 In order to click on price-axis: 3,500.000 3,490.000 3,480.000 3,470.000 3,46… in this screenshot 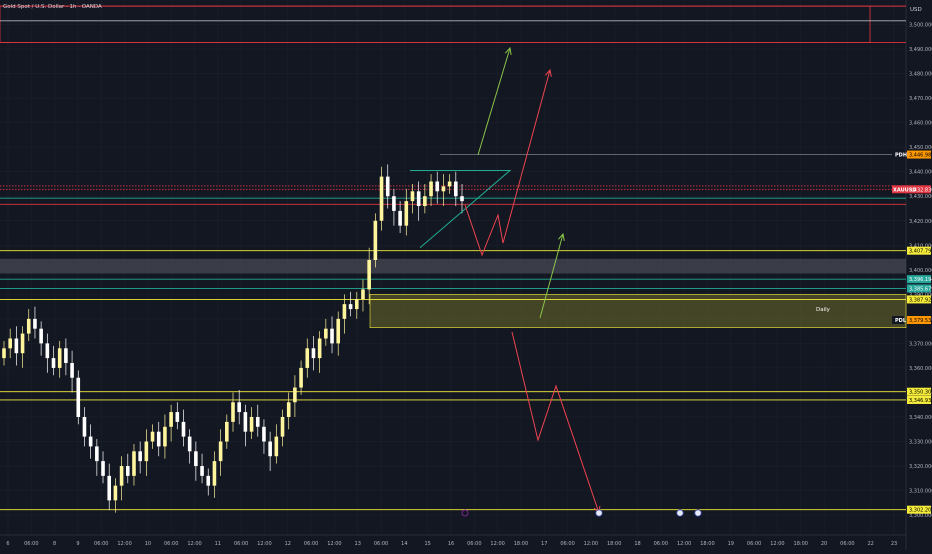, I will do `click(912, 271)`.